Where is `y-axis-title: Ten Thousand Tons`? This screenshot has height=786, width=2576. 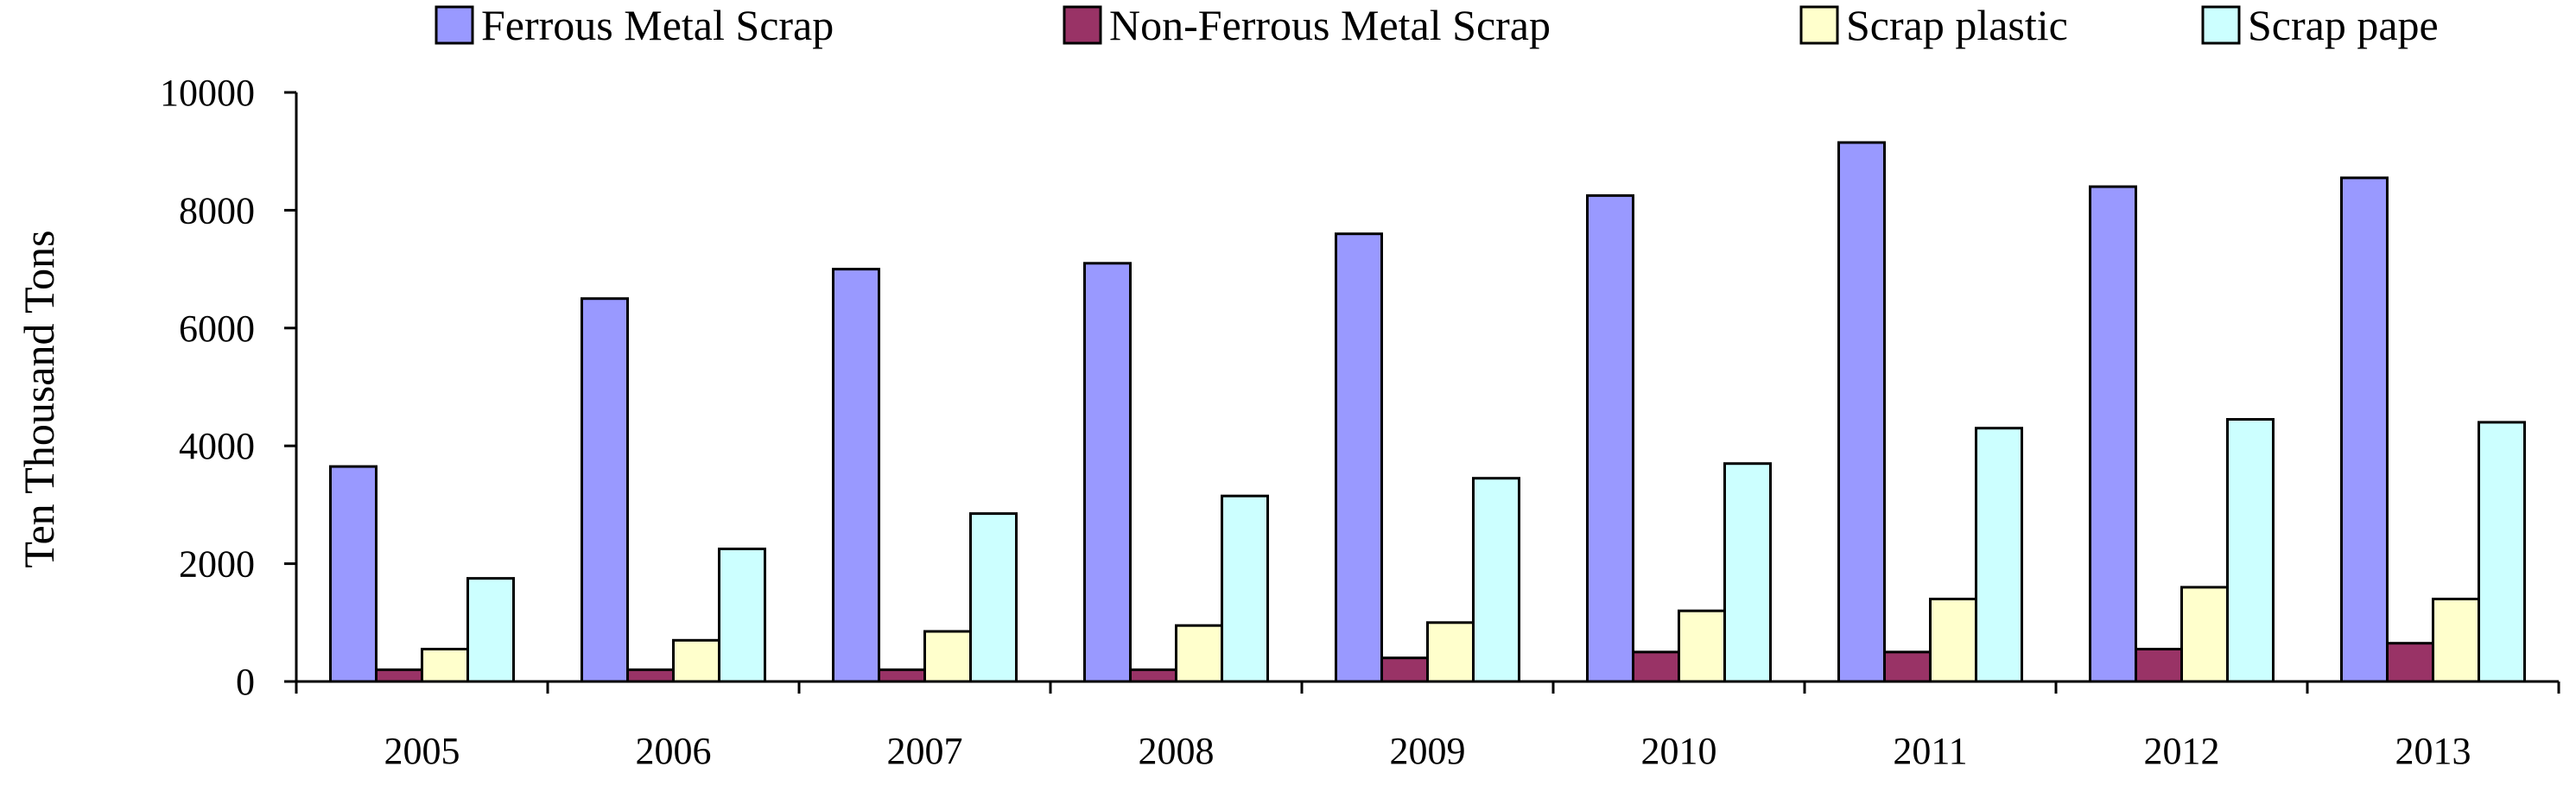
y-axis-title: Ten Thousand Tons is located at coordinates (39, 398).